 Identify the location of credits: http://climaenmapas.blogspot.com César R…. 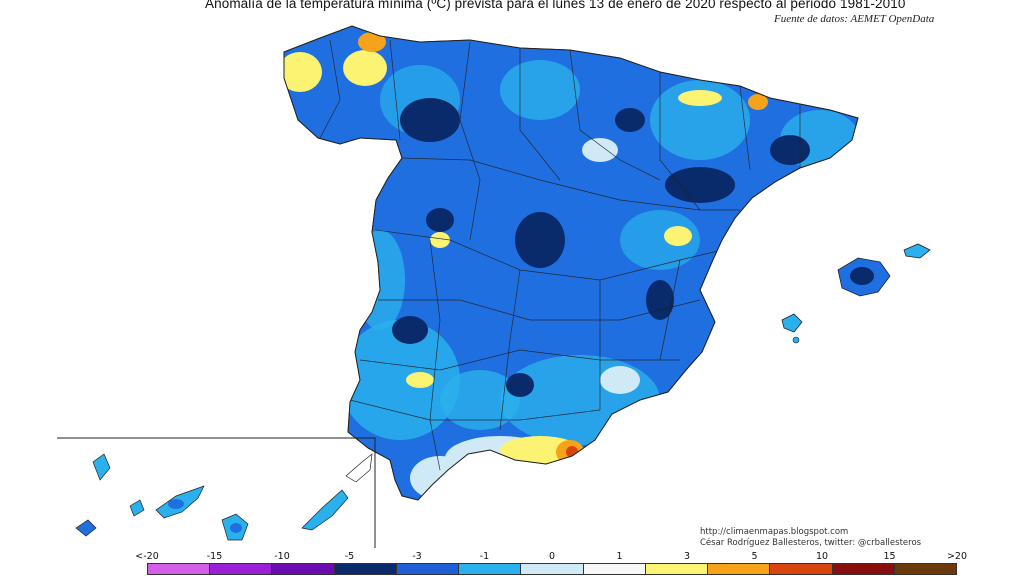
(810, 538).